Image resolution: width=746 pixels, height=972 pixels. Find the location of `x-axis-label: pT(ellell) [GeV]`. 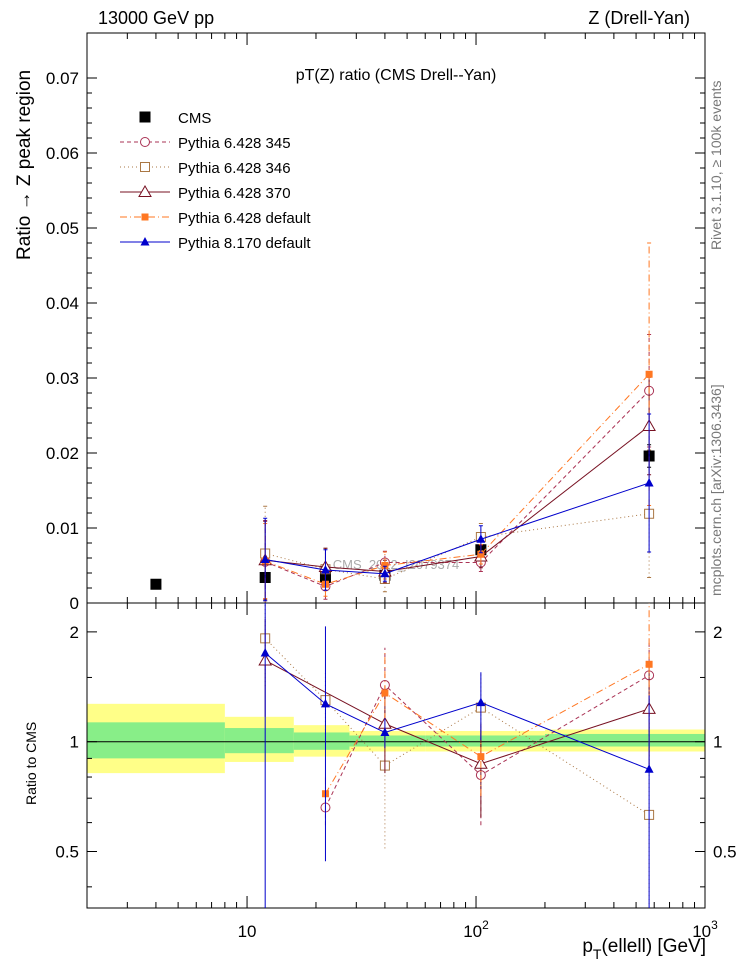

x-axis-label: pT(ellell) [GeV] is located at coordinates (644, 949).